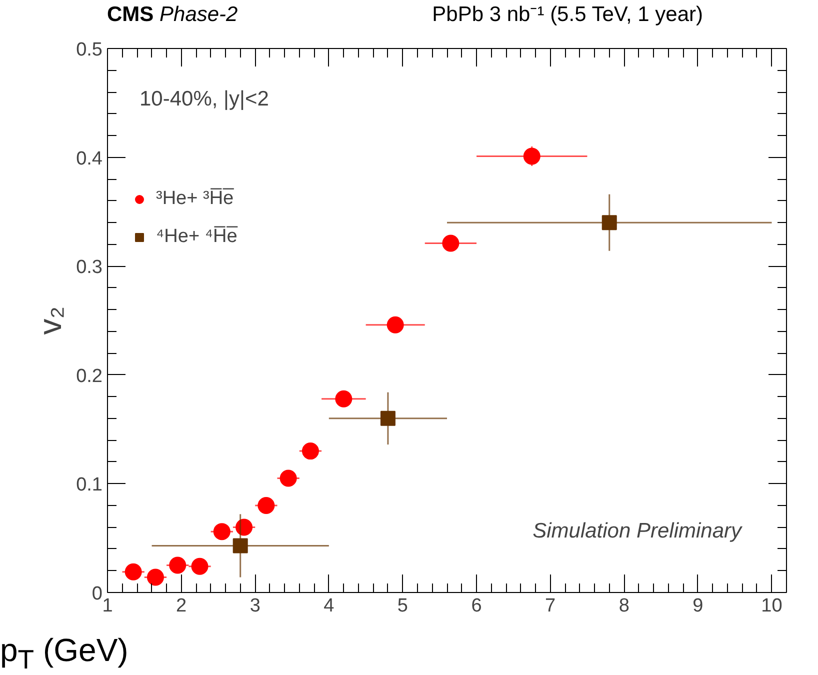  I want to click on annotation: Simulation Preliminary, so click(637, 531).